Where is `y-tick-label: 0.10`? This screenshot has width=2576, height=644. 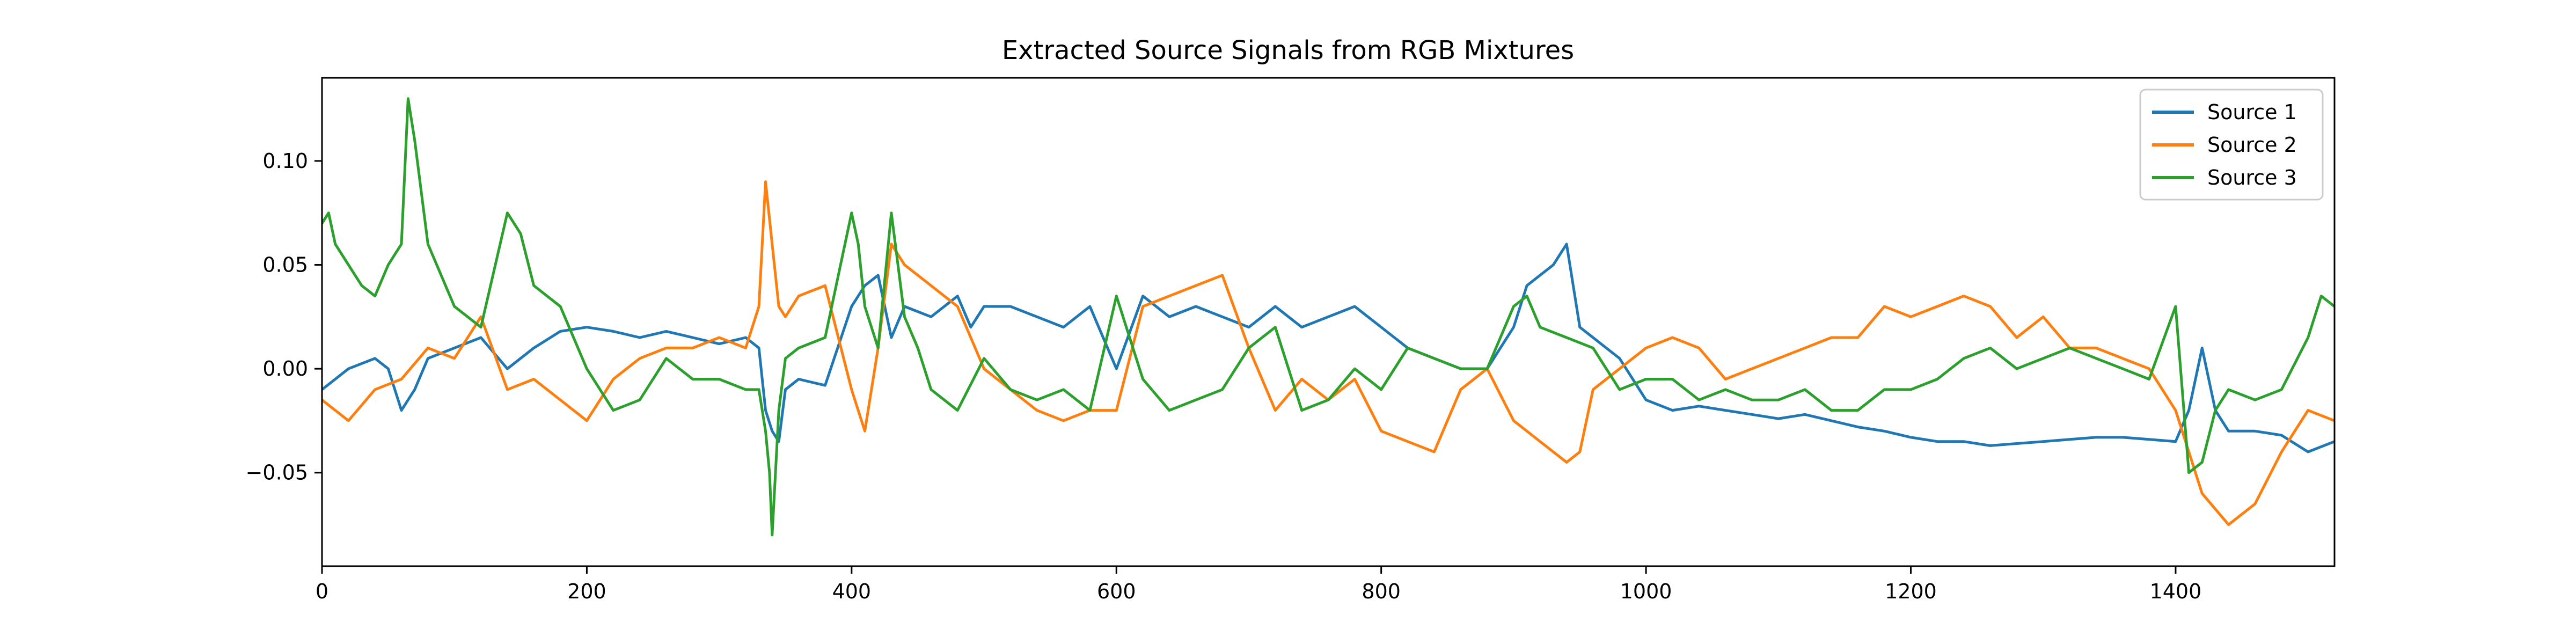 y-tick-label: 0.10 is located at coordinates (285, 161).